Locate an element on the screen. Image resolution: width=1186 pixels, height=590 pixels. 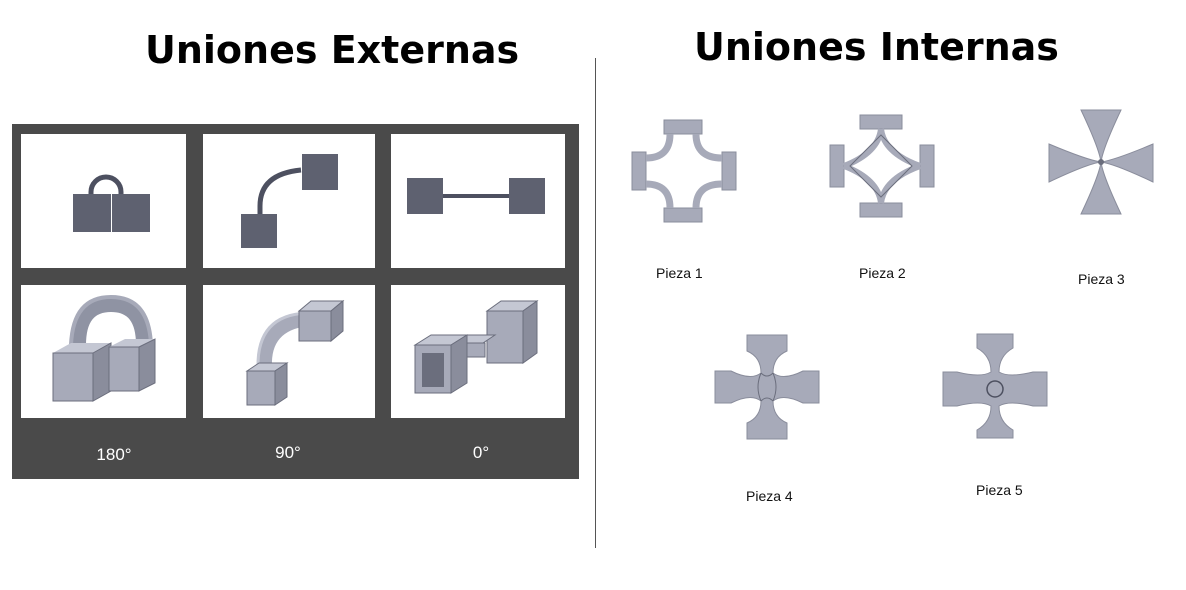
angle-label-180: 180° is located at coordinates (114, 454).